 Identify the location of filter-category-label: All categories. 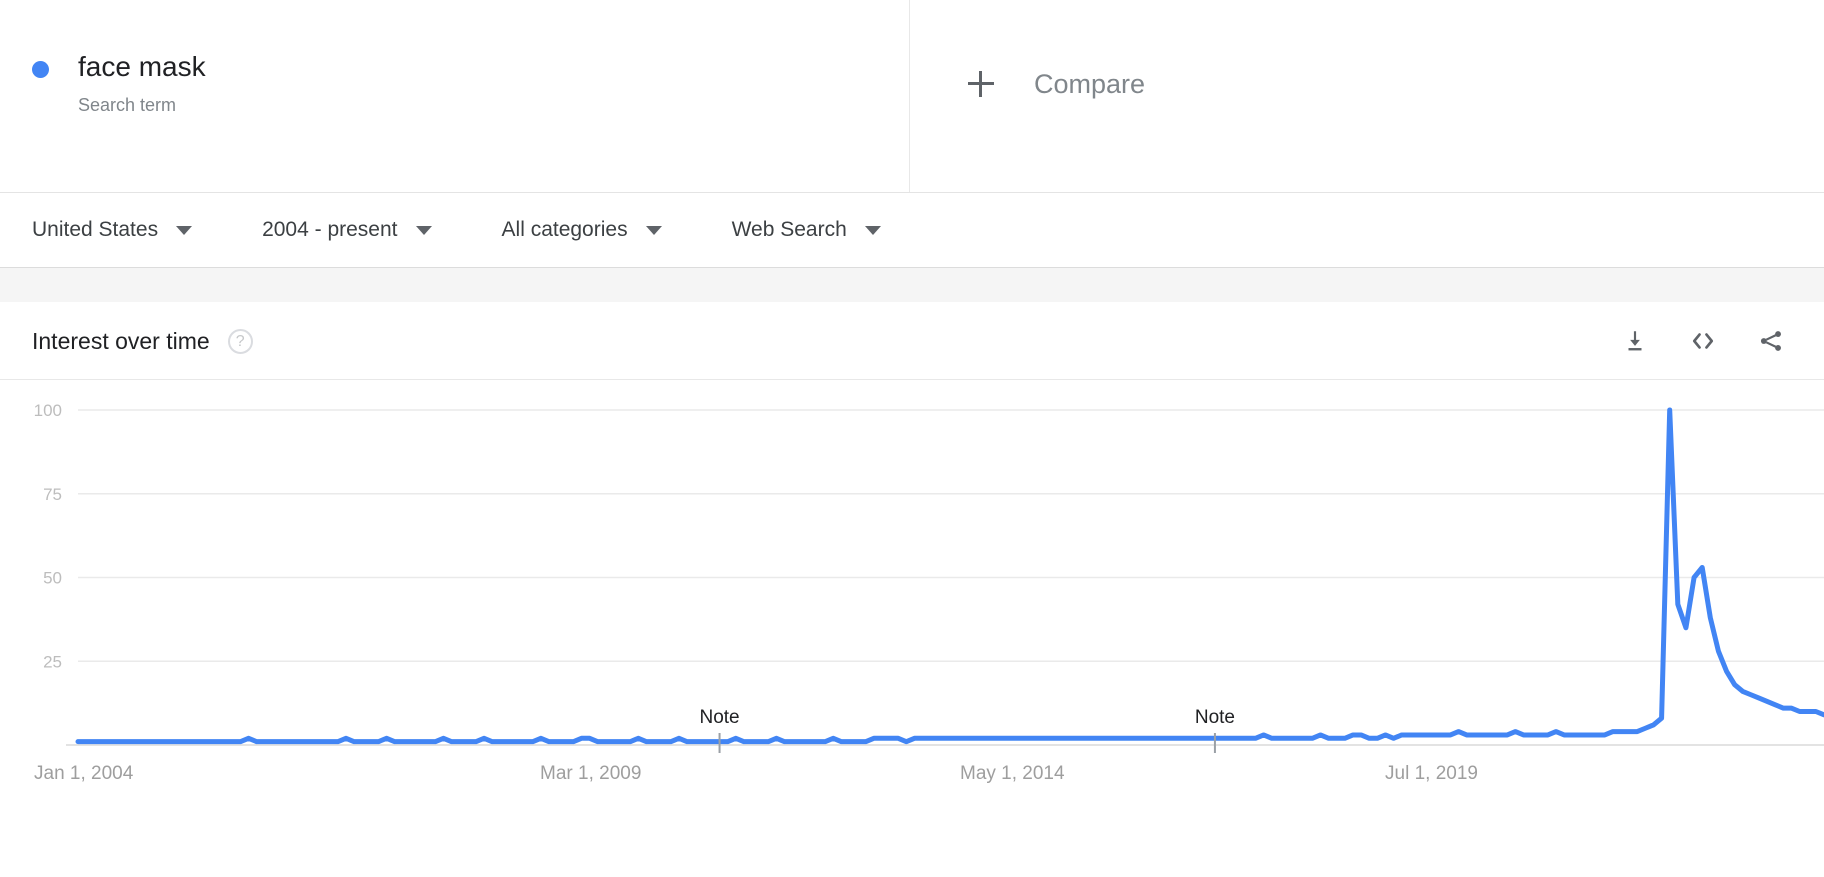
(564, 229).